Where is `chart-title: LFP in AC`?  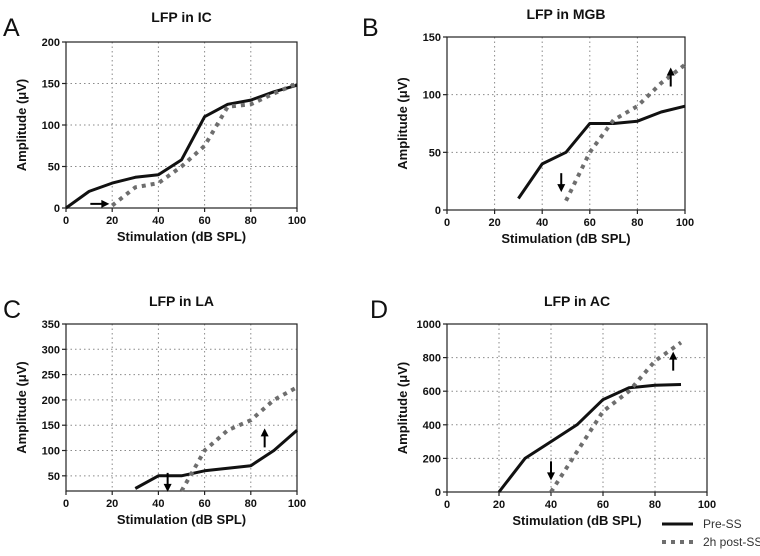
chart-title: LFP in AC is located at coordinates (577, 301).